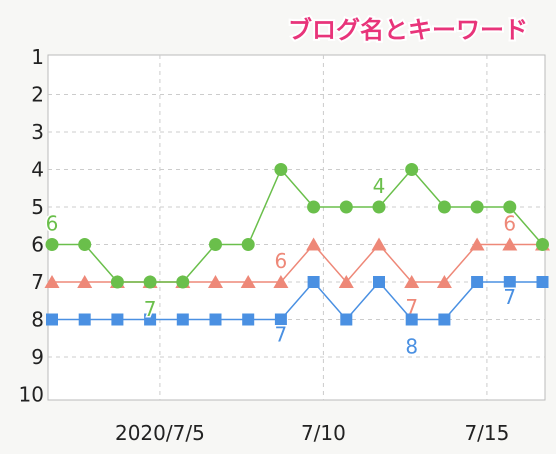  Describe the element at coordinates (37, 282) in the screenshot. I see `y-tick-label: 7` at that location.